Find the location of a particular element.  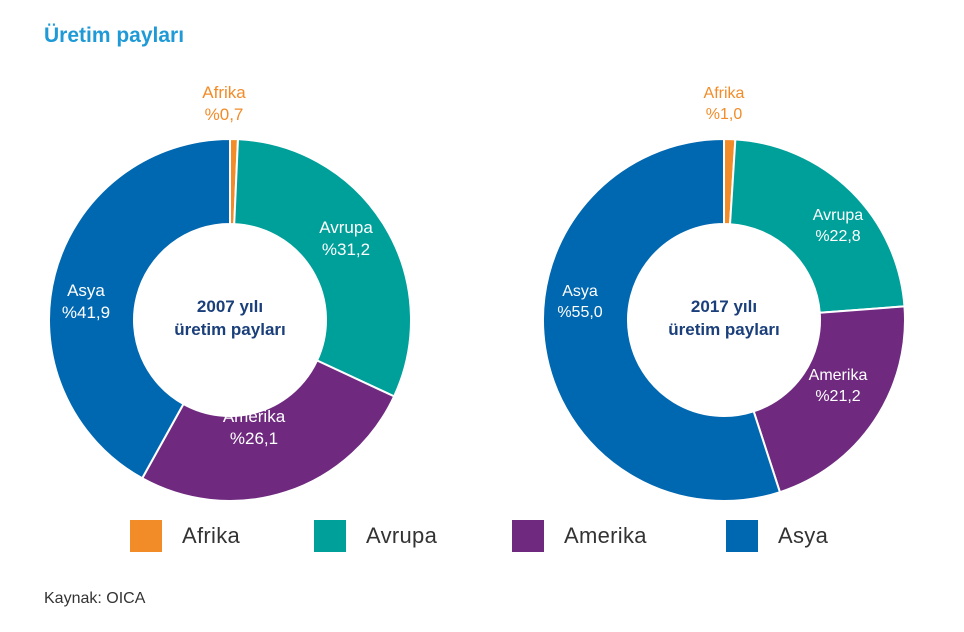

legend-item-amerika: Amerika is located at coordinates (579, 536).